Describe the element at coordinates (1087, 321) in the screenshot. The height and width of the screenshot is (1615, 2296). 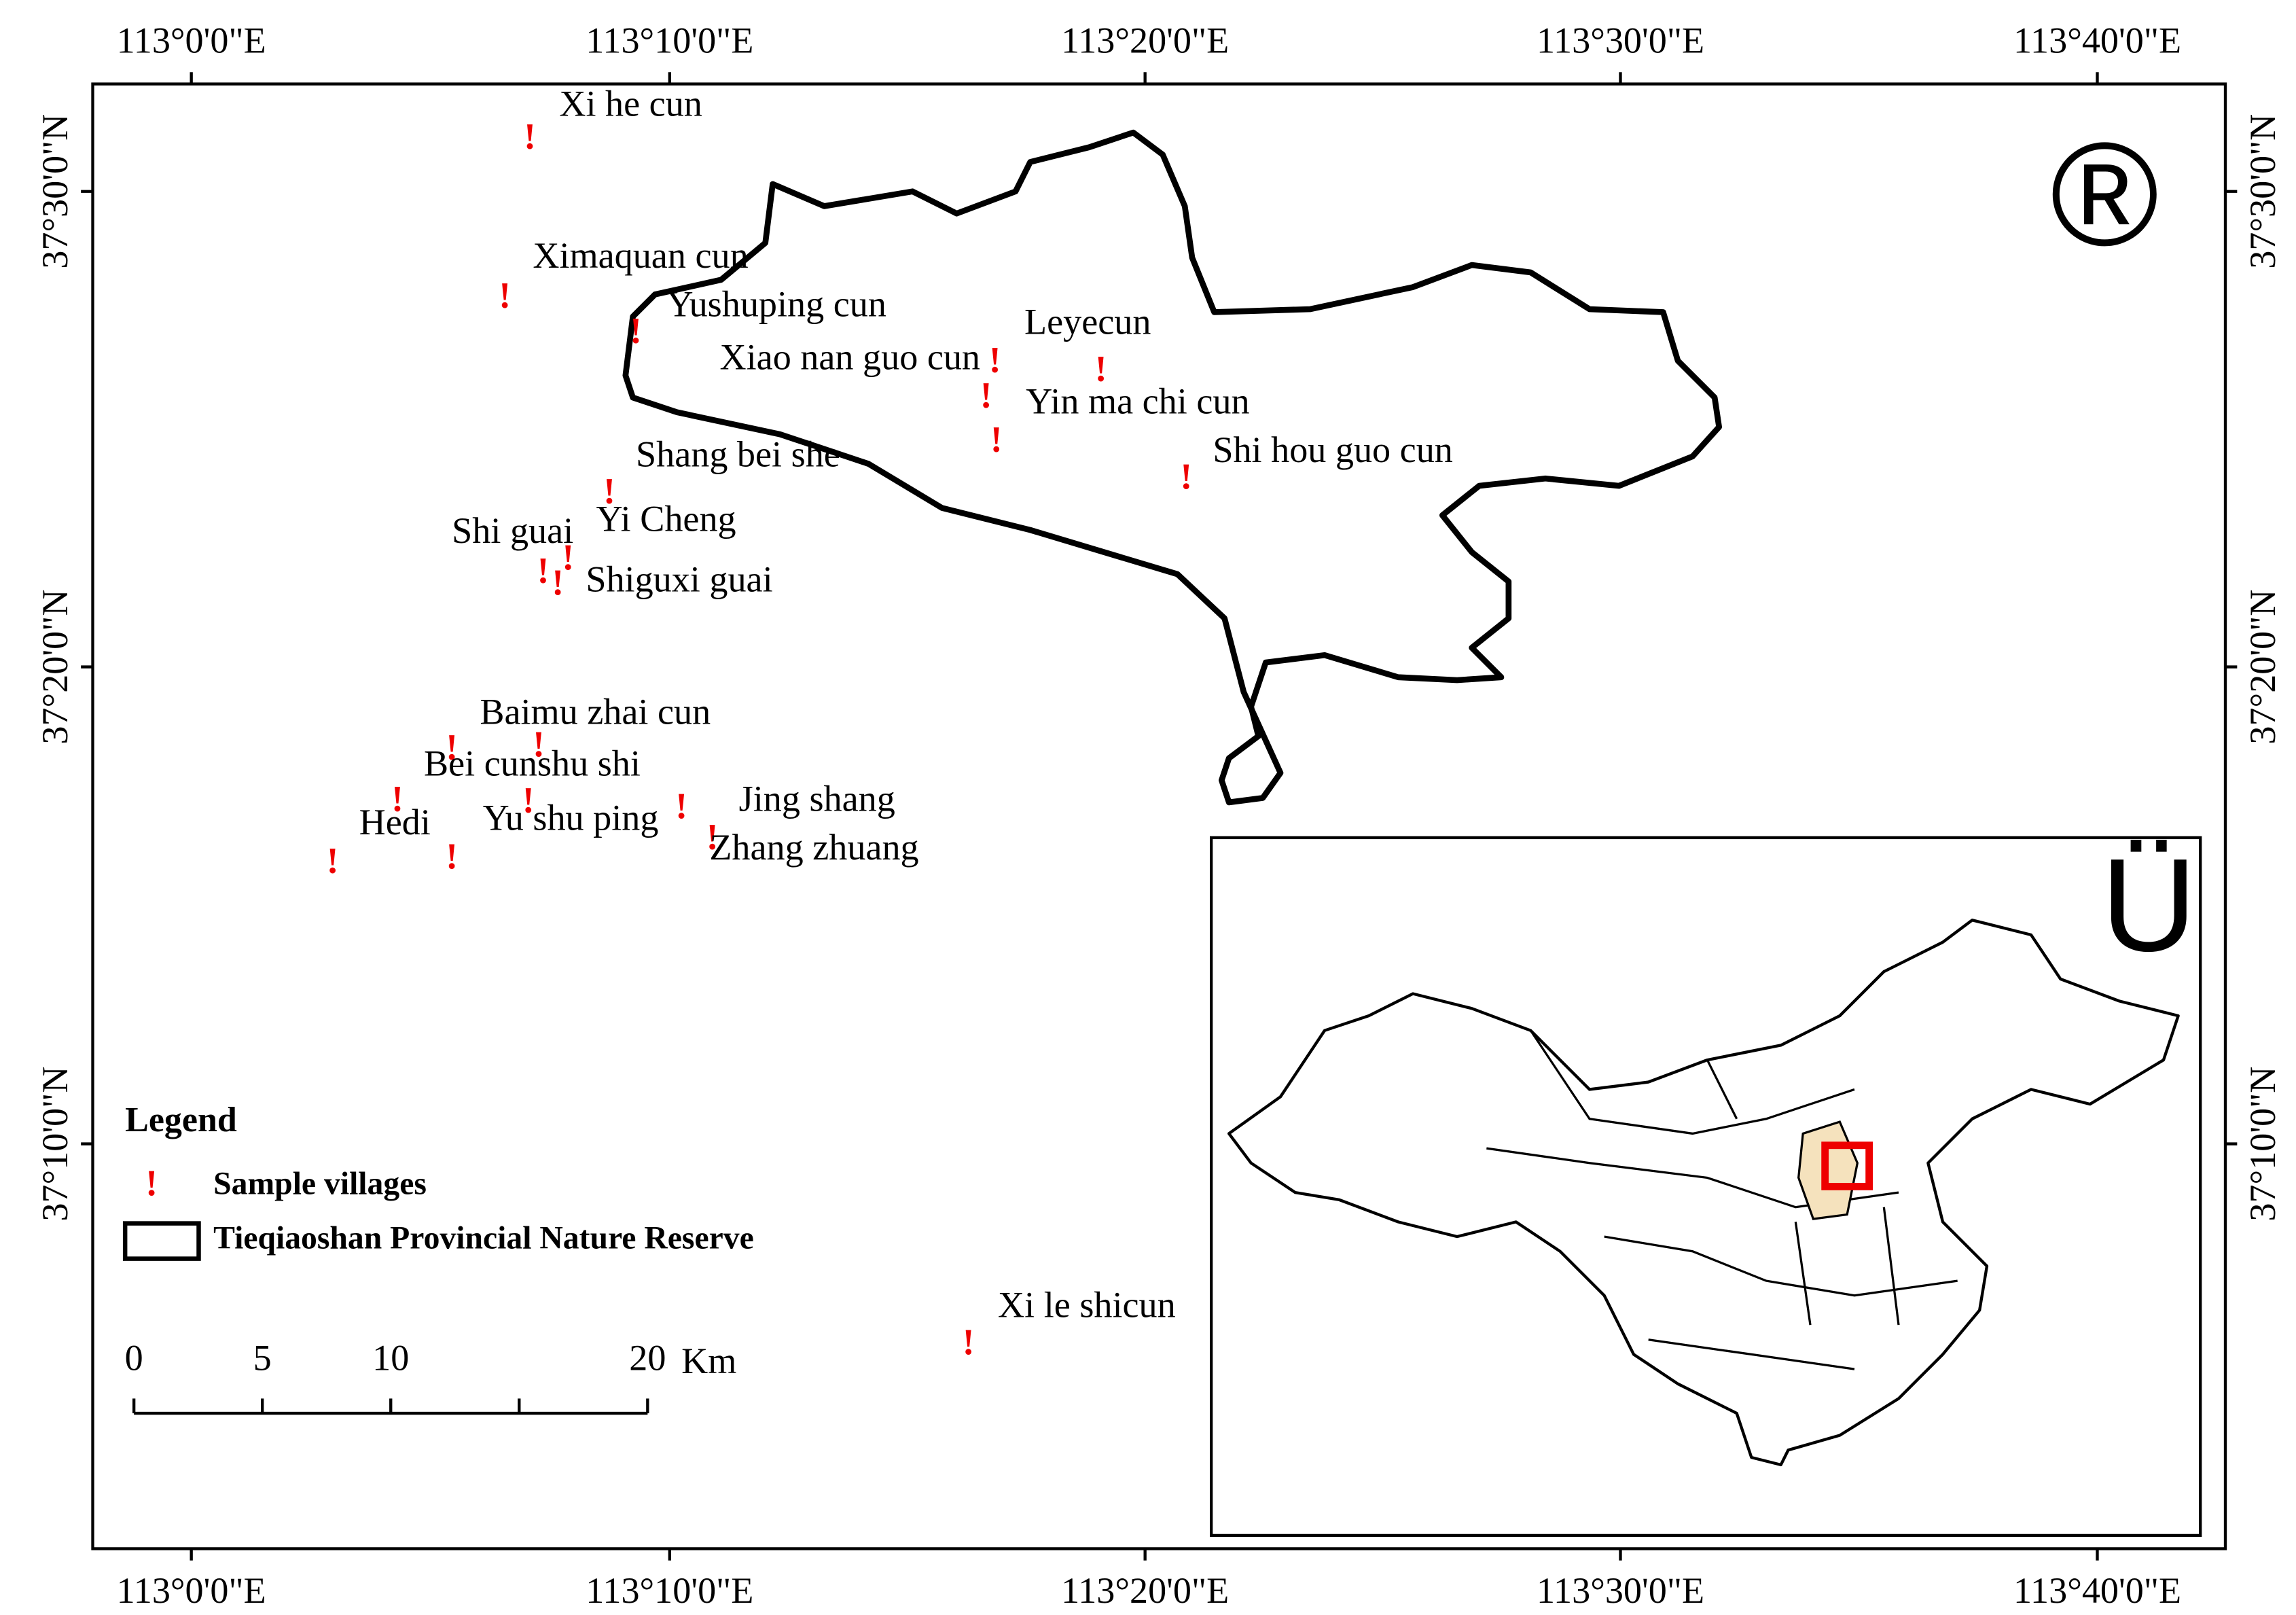
I see `village-label: Leyecun` at that location.